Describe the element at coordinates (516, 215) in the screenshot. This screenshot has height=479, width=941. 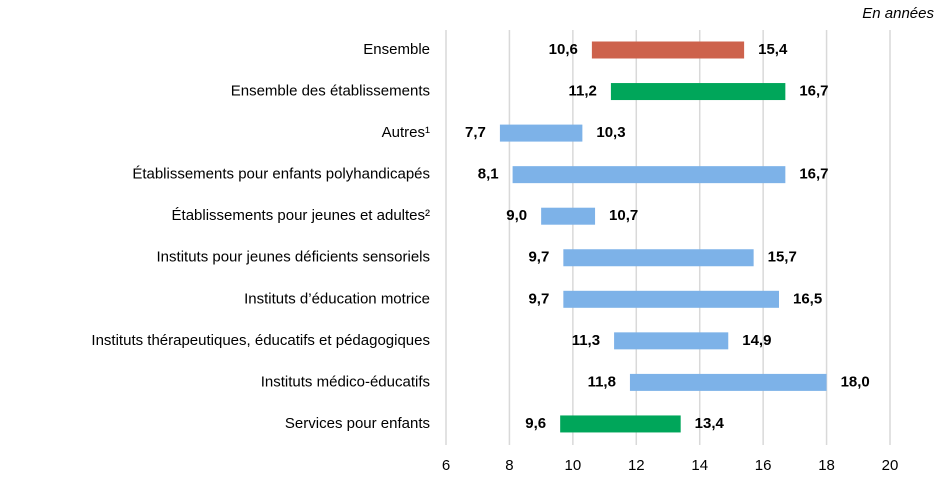
I see `start-label: 9,0` at that location.